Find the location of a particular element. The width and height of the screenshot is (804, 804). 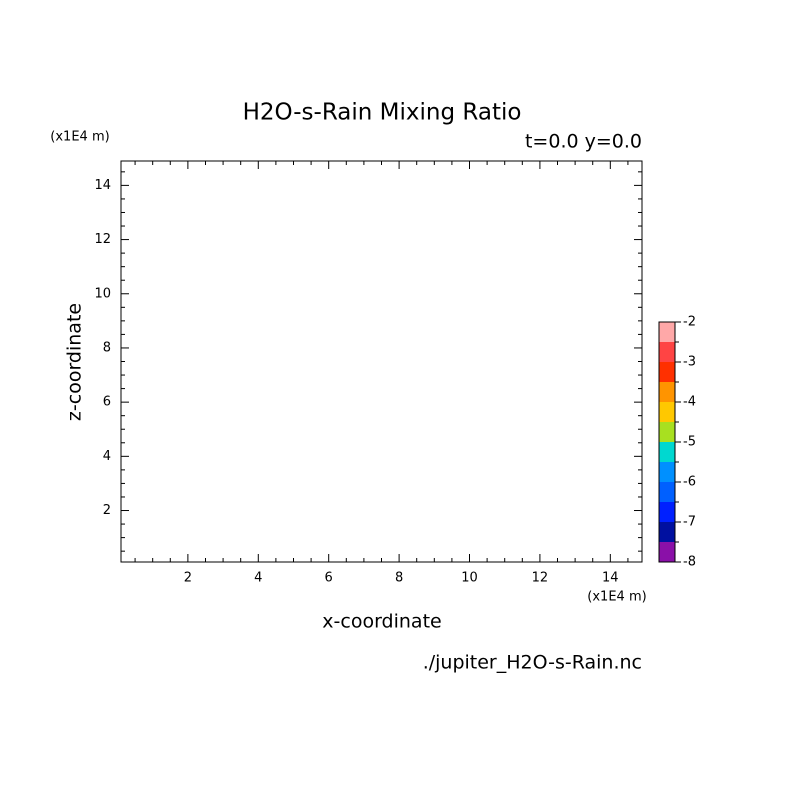

y-tick-label: 6 is located at coordinates (107, 402).